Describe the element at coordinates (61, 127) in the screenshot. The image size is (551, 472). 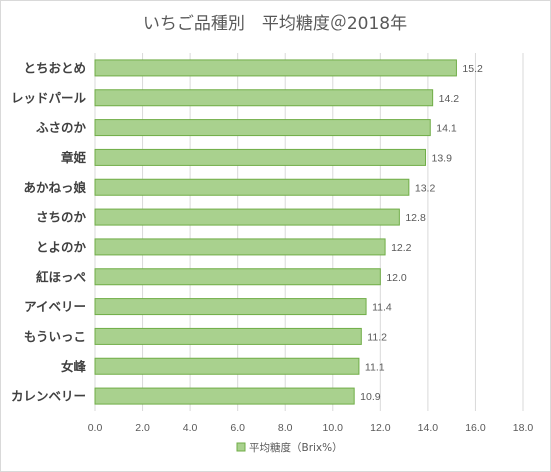
I see `category-label: ふさのか` at that location.